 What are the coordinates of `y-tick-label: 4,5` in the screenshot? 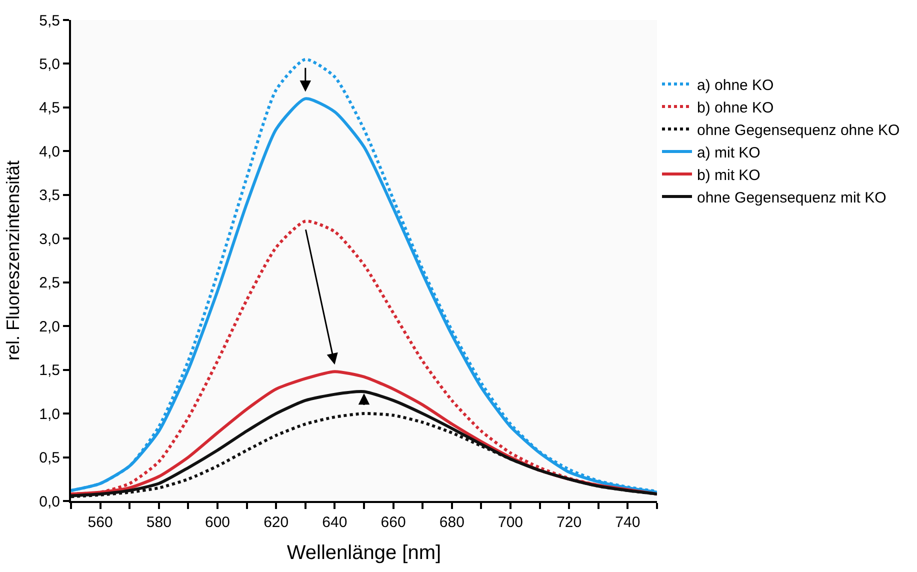 It's located at (49, 108).